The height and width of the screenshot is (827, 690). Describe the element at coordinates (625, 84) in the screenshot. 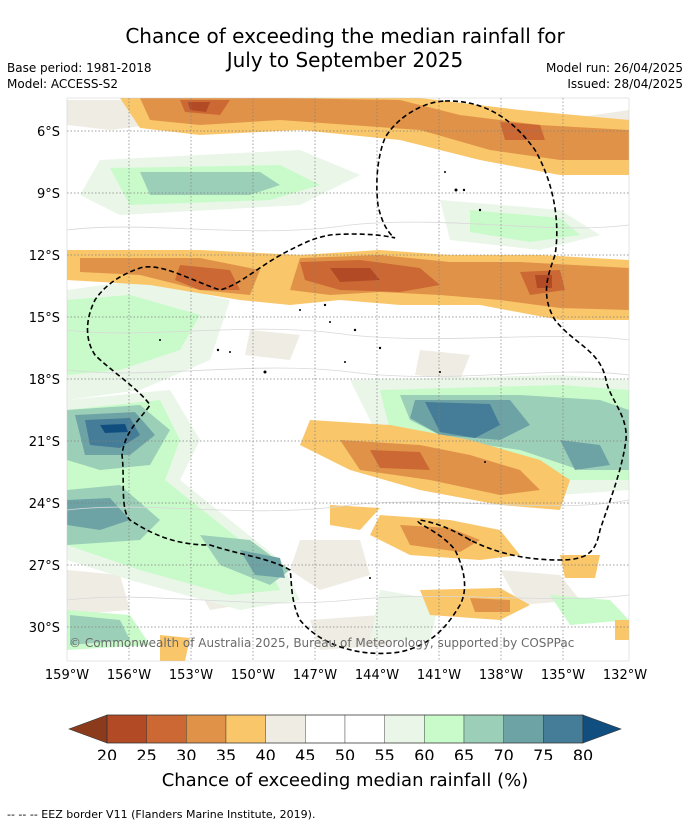

I see `issued-date: Issued: 28/04/2025` at that location.